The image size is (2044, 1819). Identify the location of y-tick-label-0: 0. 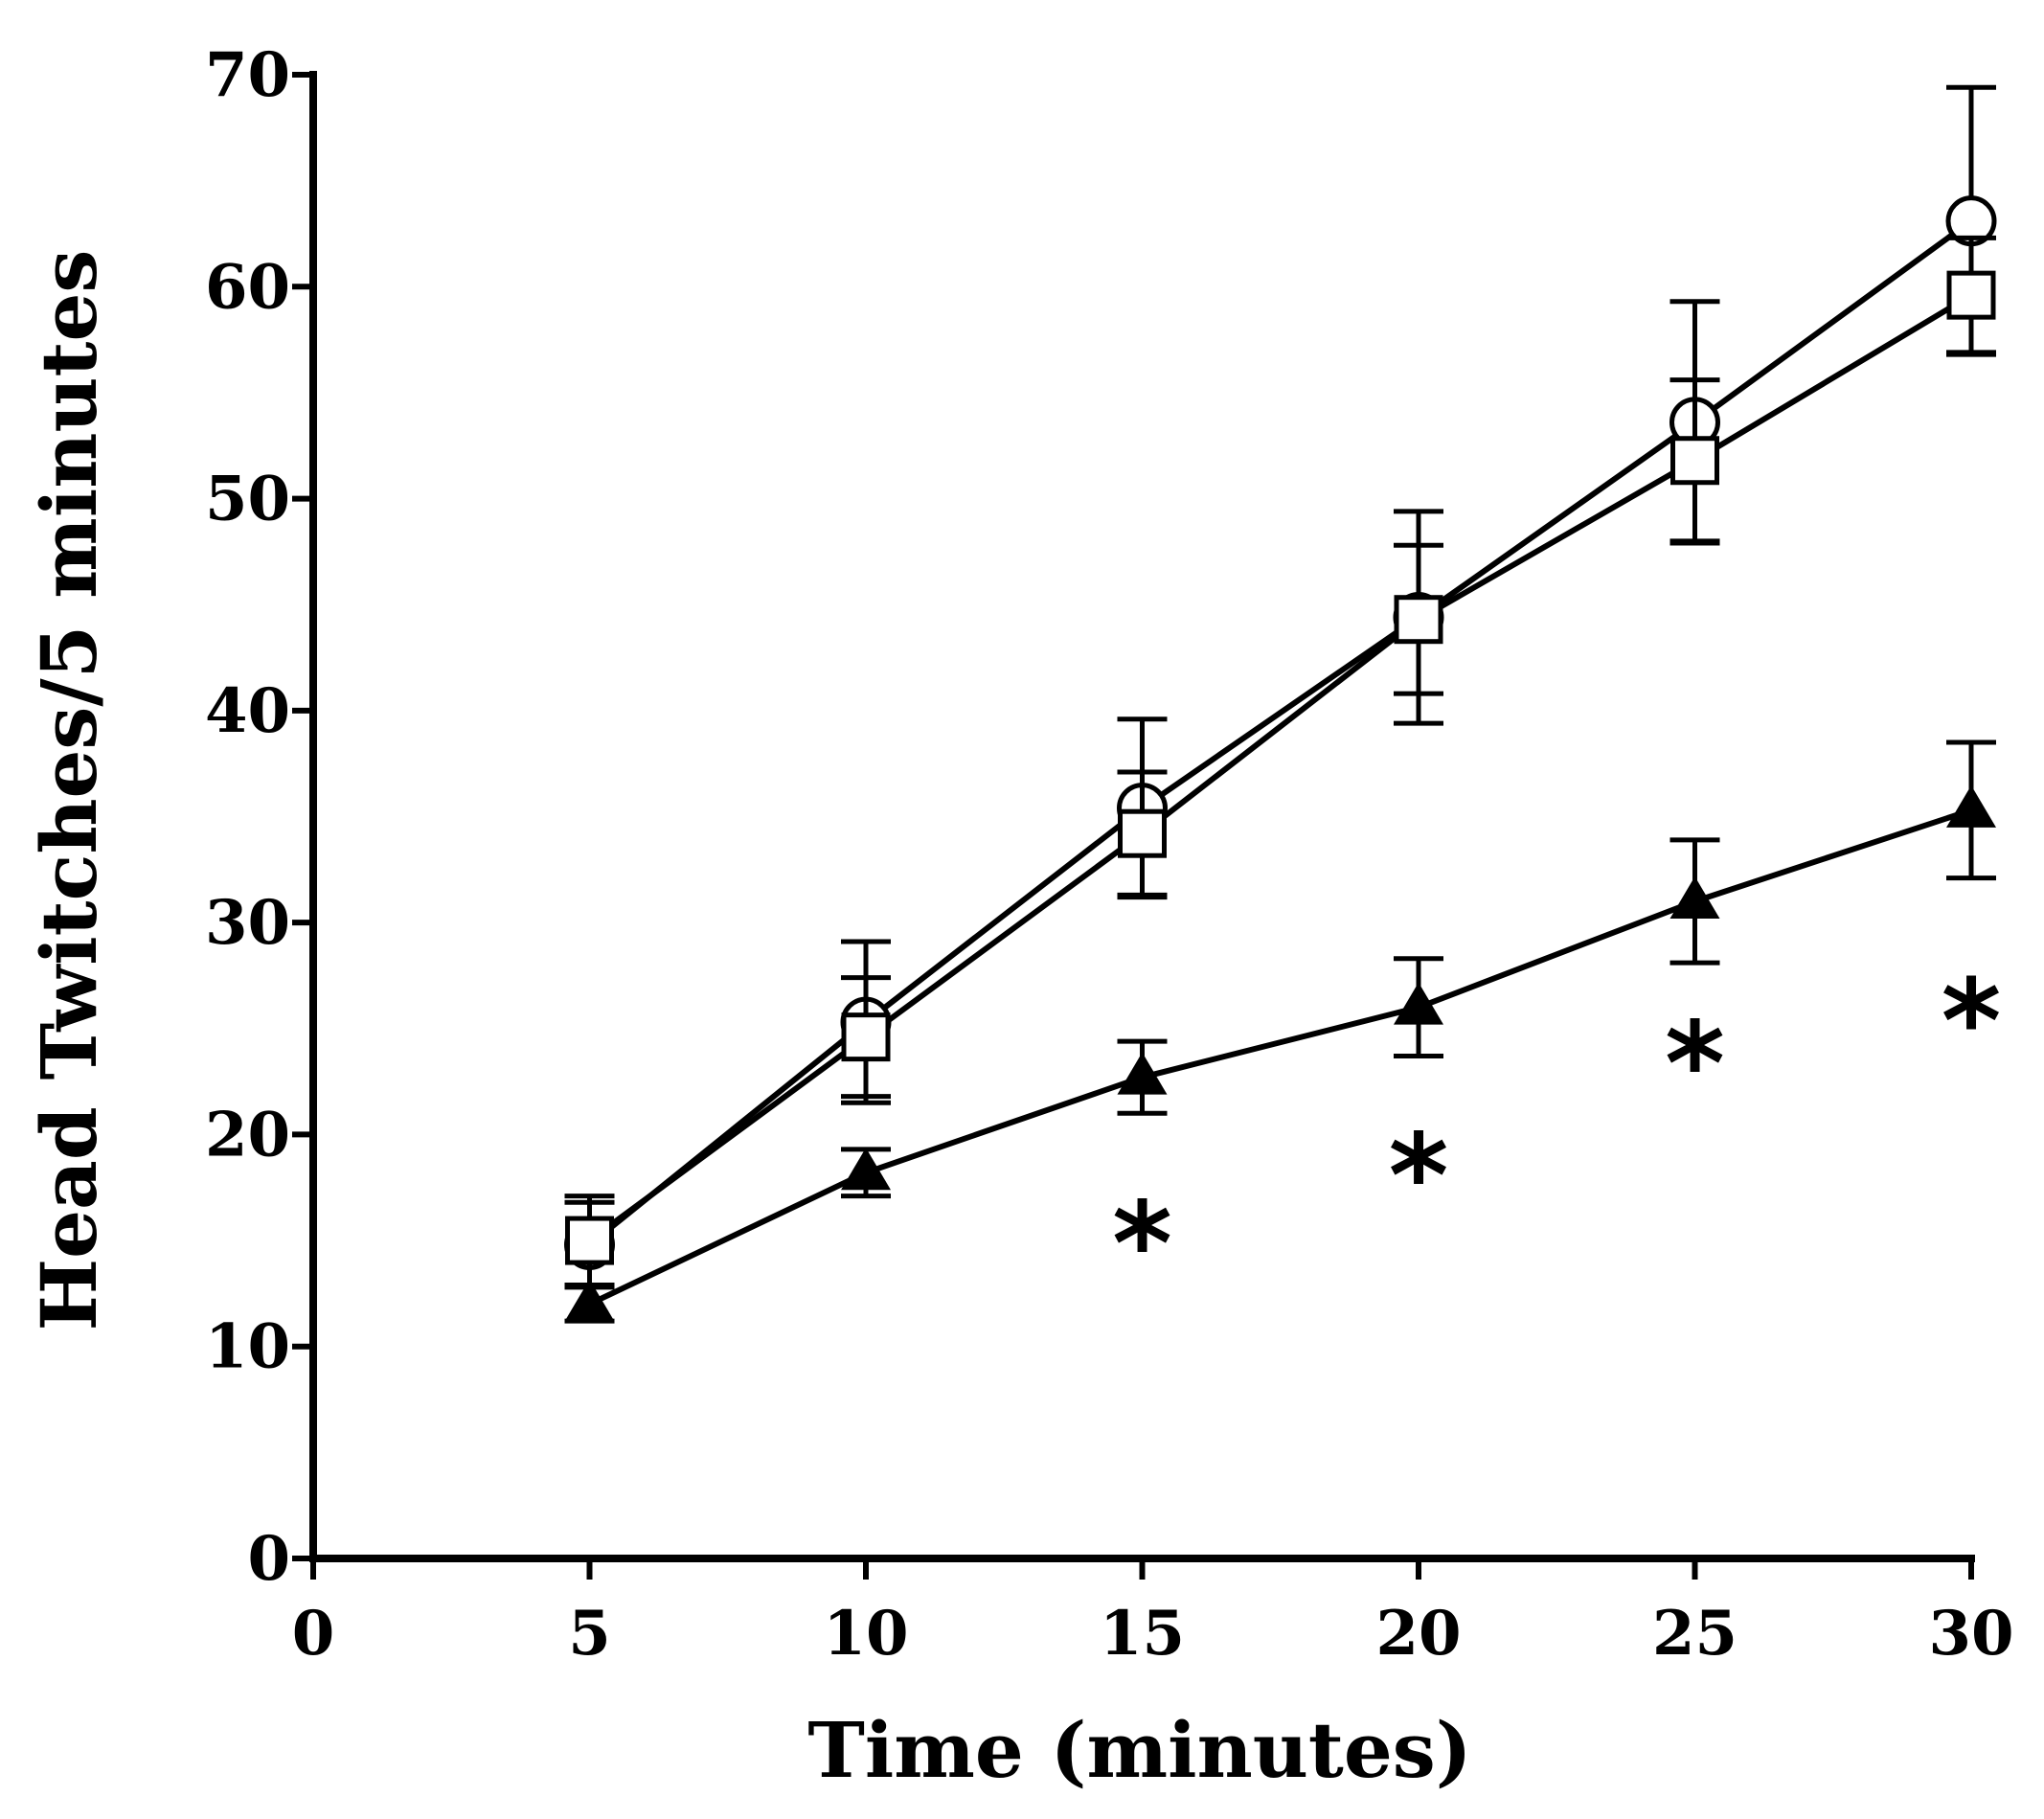
(269, 1559).